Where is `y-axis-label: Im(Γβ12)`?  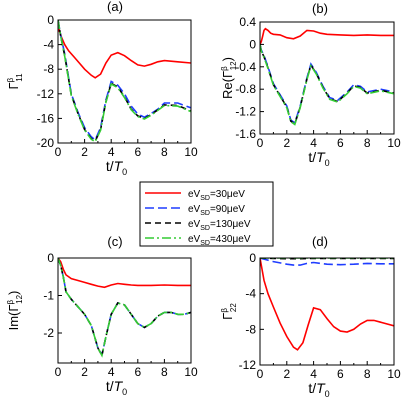 y-axis-label: Im(Γβ12) is located at coordinates (15, 311).